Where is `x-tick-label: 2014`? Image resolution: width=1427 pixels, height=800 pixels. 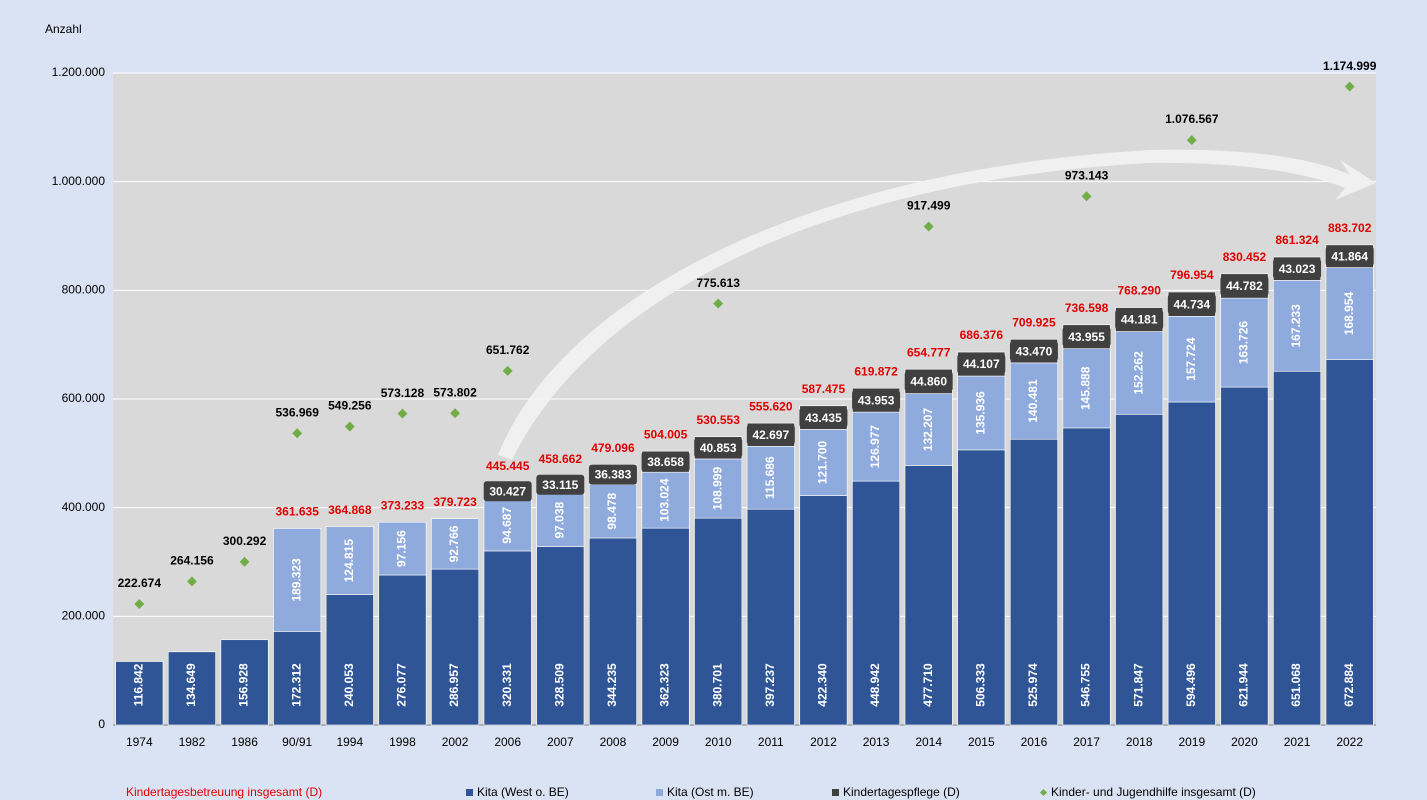 x-tick-label: 2014 is located at coordinates (928, 742).